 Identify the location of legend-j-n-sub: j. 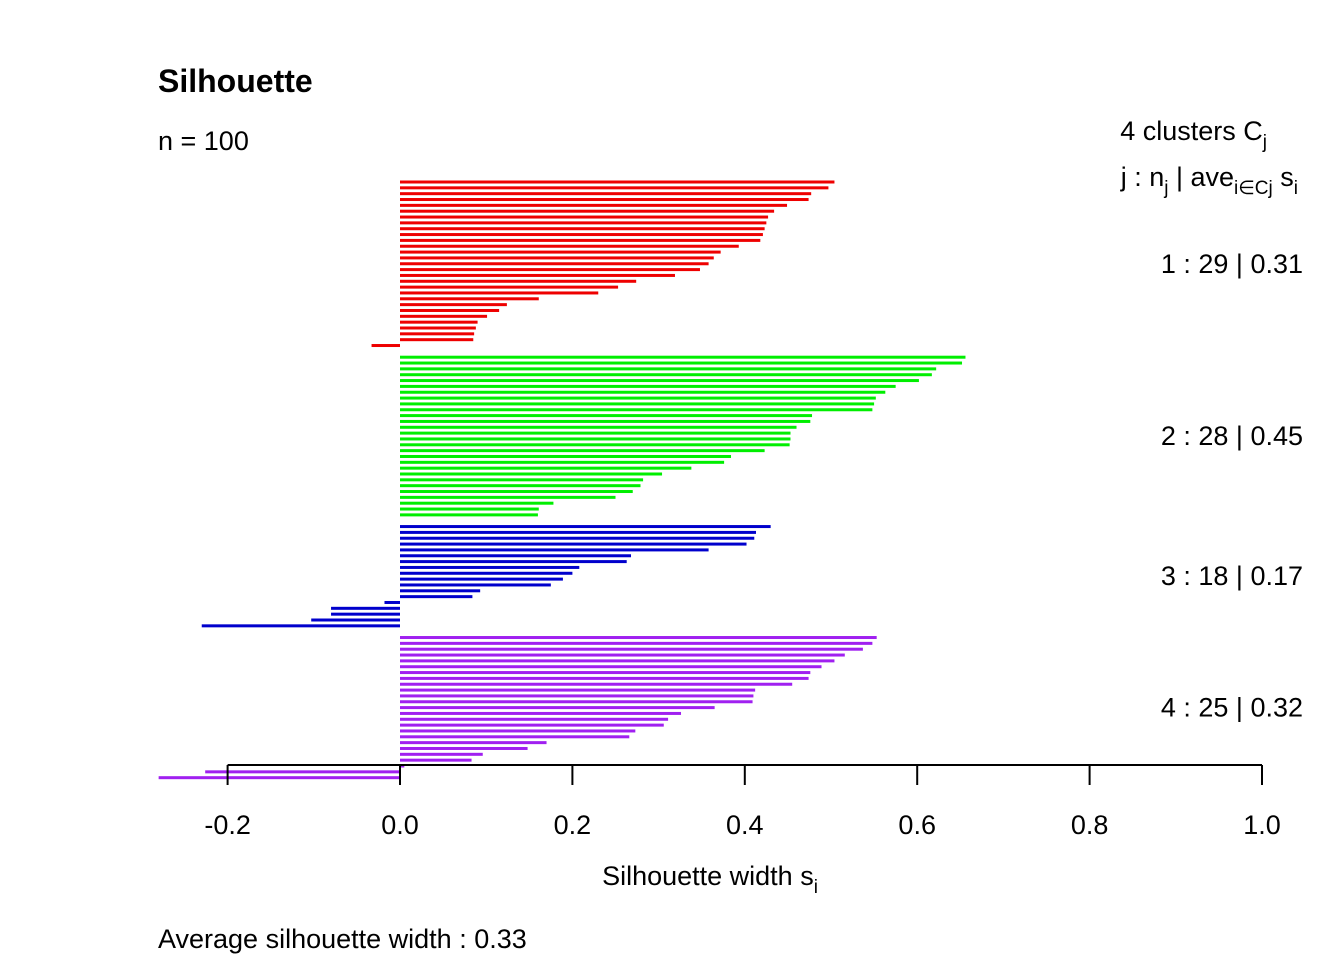
(1165, 188).